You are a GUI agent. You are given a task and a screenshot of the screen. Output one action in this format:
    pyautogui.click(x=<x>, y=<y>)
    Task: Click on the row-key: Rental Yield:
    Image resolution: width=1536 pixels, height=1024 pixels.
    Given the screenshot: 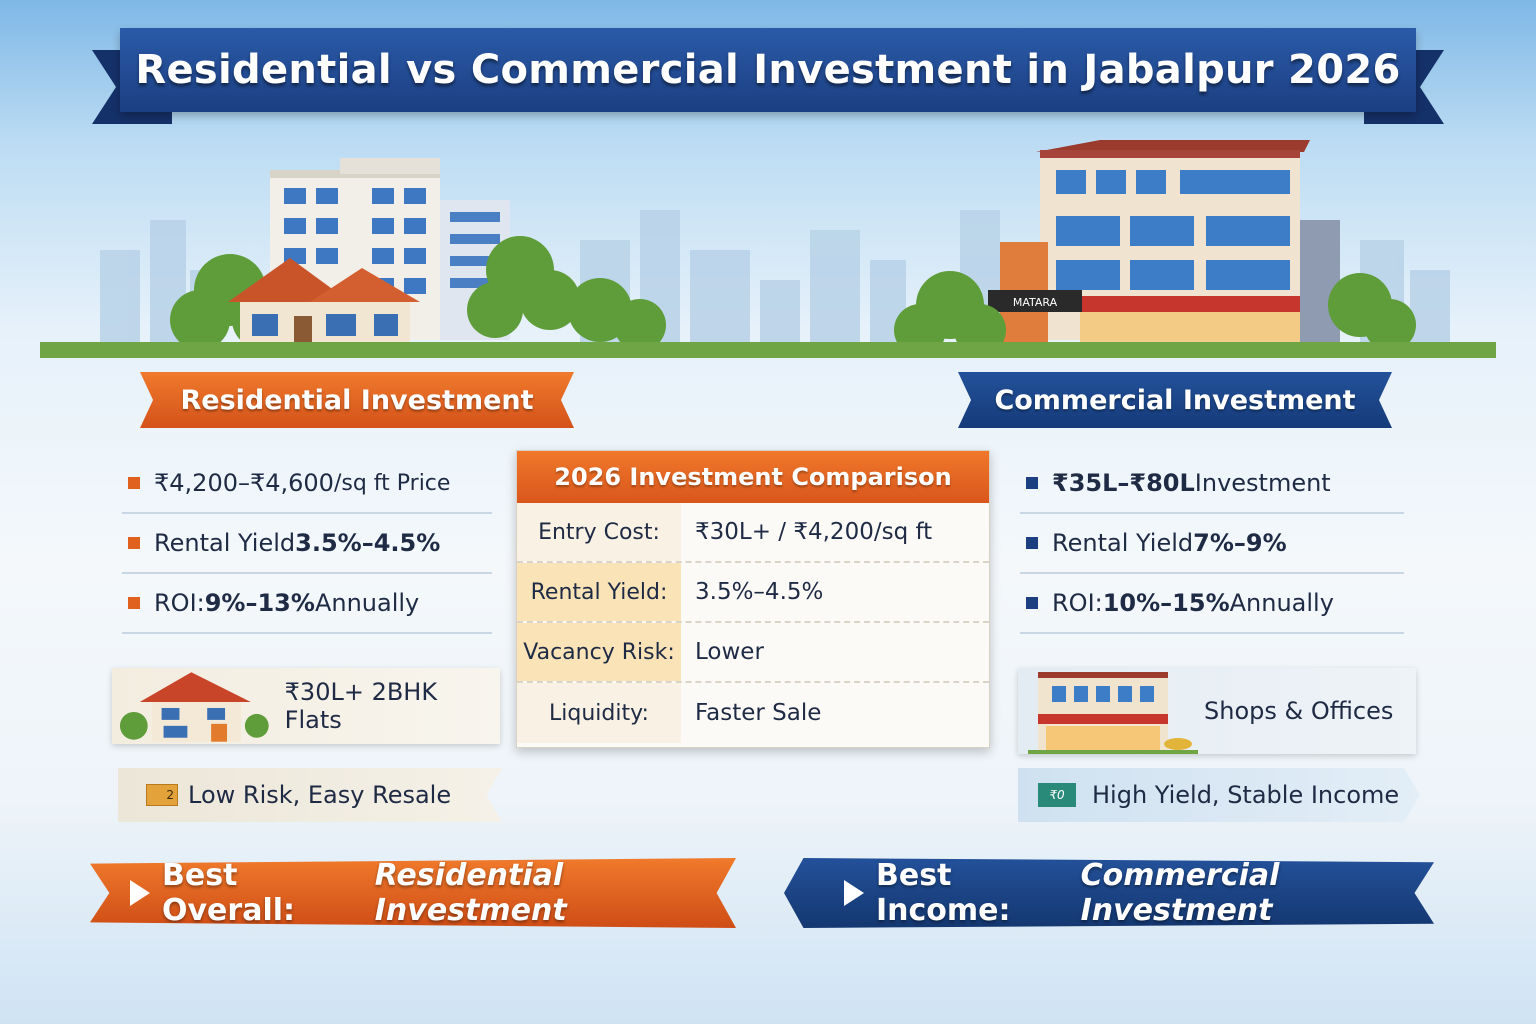 What is the action you would take?
    pyautogui.click(x=599, y=592)
    